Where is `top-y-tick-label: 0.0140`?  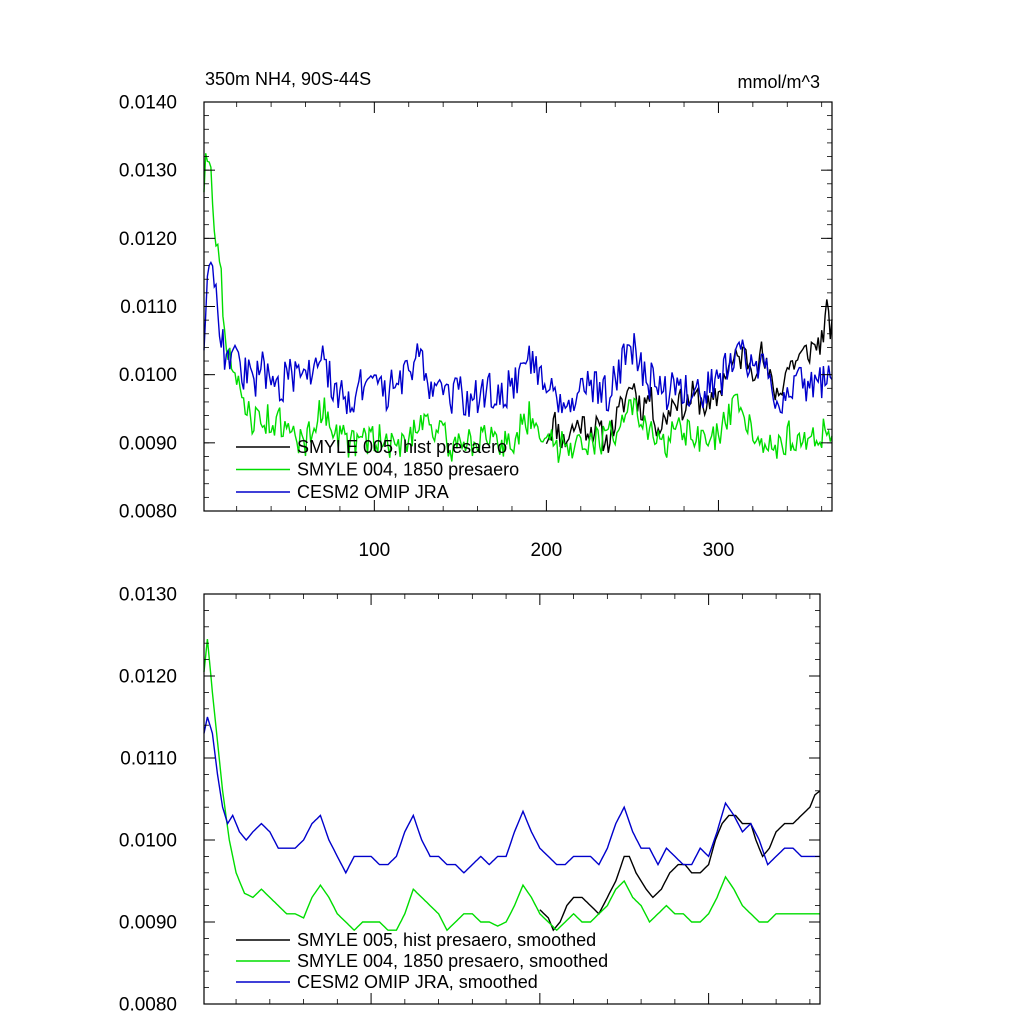
top-y-tick-label: 0.0140 is located at coordinates (148, 103).